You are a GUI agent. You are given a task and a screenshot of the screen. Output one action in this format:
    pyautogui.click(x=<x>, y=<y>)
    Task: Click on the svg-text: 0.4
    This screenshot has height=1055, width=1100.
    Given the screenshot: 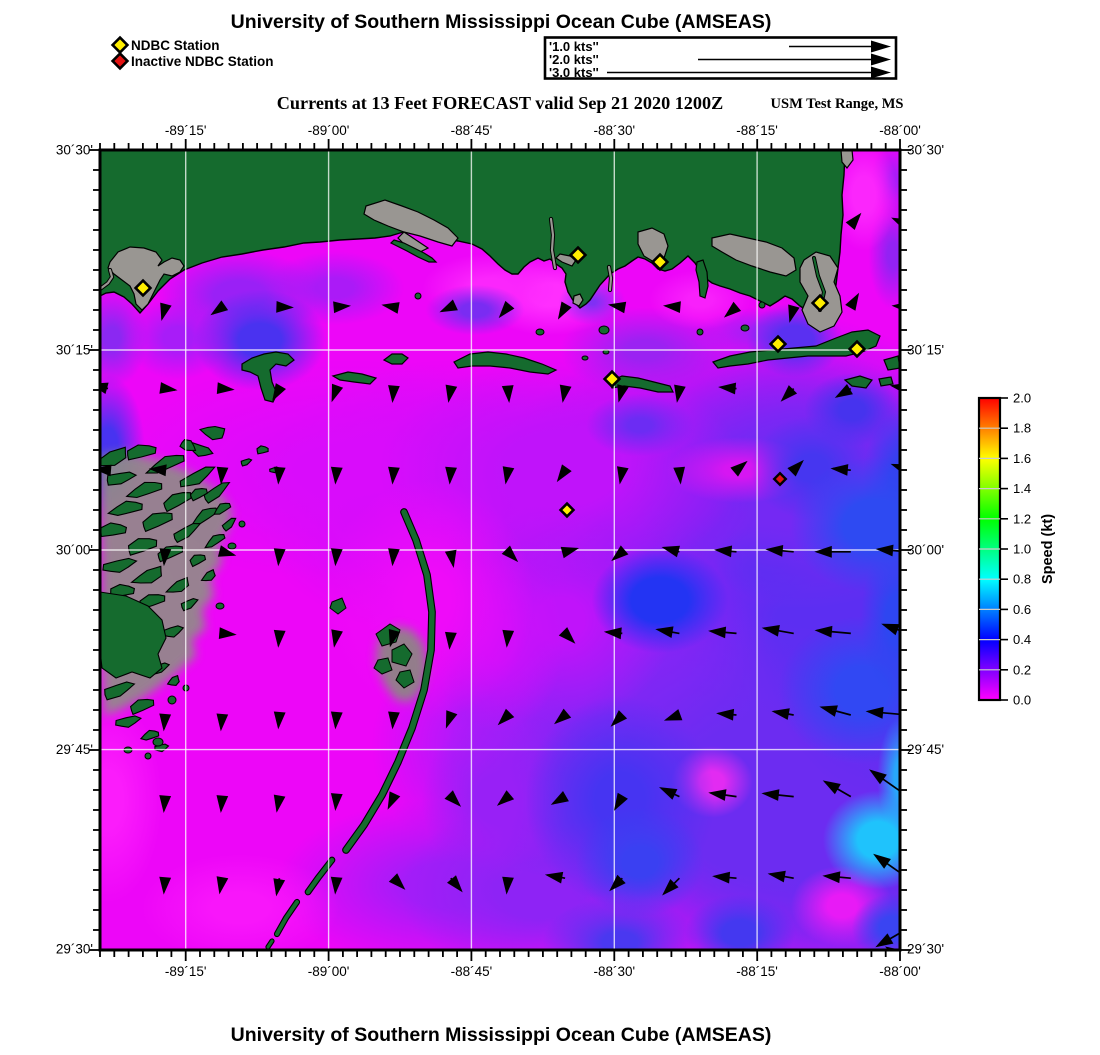 What is the action you would take?
    pyautogui.click(x=1022, y=639)
    